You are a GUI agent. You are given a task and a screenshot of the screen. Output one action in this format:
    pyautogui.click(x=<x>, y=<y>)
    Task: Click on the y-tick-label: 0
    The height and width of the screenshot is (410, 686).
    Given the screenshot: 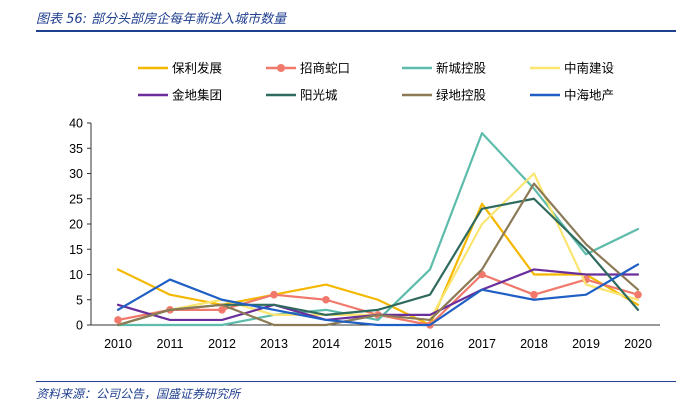 What is the action you would take?
    pyautogui.click(x=79, y=326)
    